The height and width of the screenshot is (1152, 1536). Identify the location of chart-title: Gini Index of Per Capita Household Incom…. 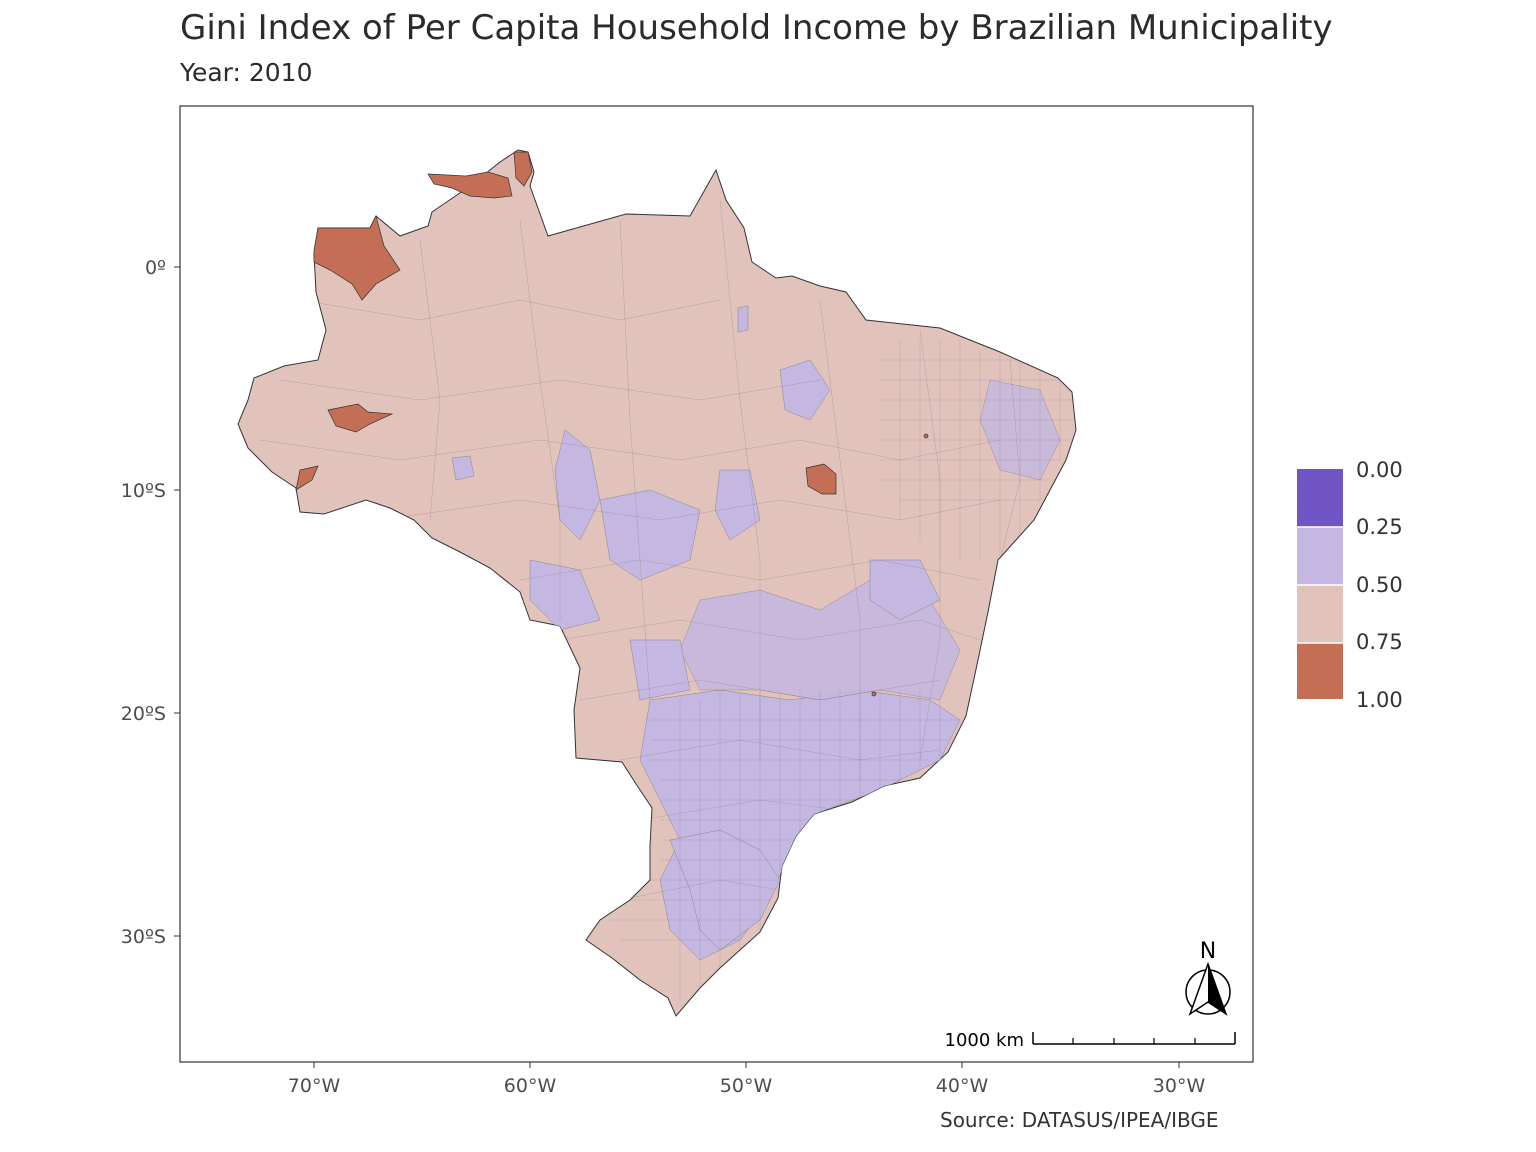
(756, 28).